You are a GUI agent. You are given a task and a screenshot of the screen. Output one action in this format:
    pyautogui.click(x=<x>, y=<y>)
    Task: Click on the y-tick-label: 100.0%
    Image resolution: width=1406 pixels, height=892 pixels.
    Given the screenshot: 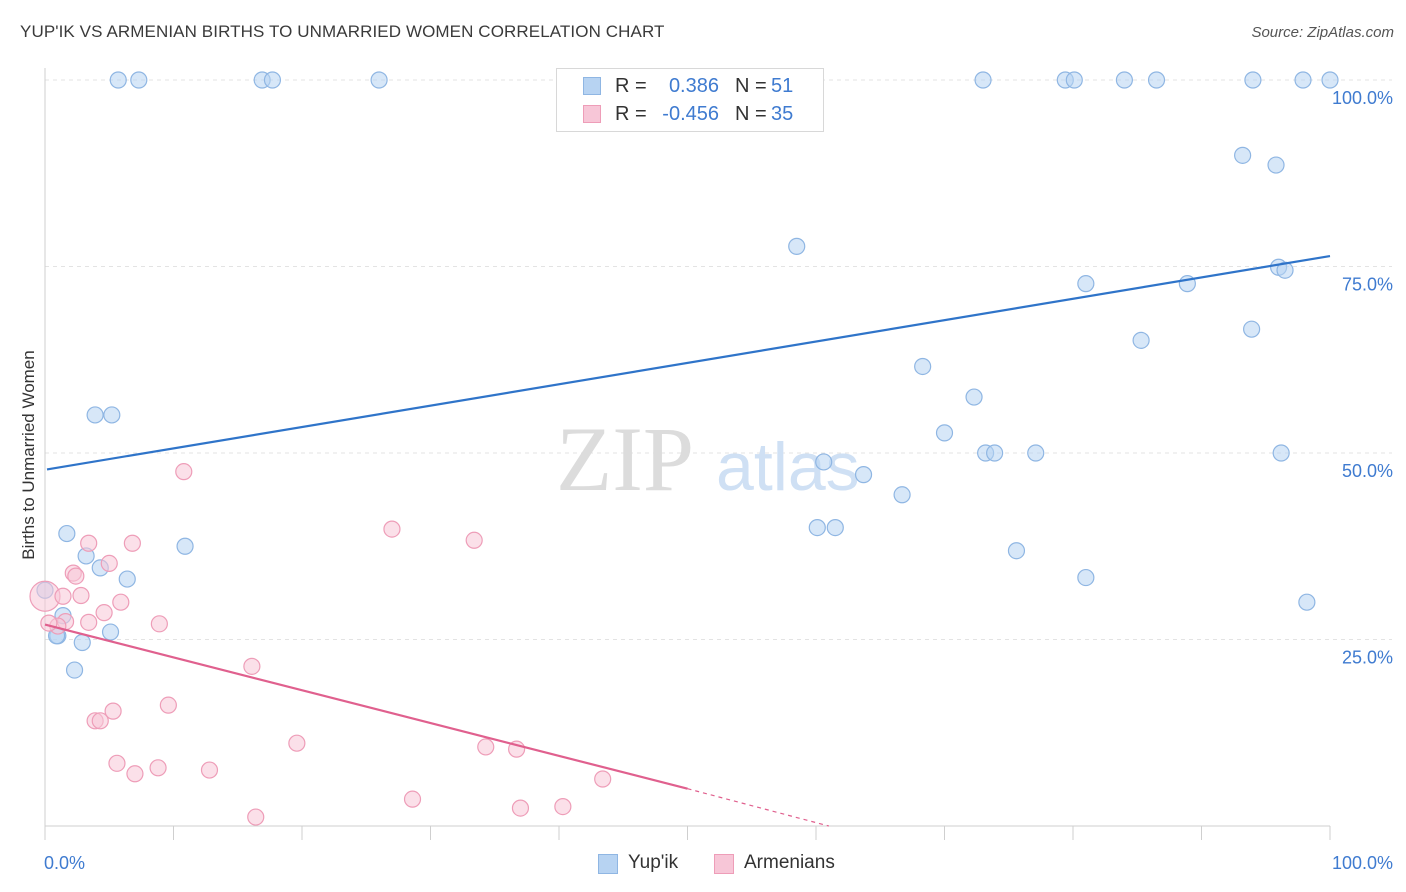 What is the action you would take?
    pyautogui.click(x=1362, y=98)
    